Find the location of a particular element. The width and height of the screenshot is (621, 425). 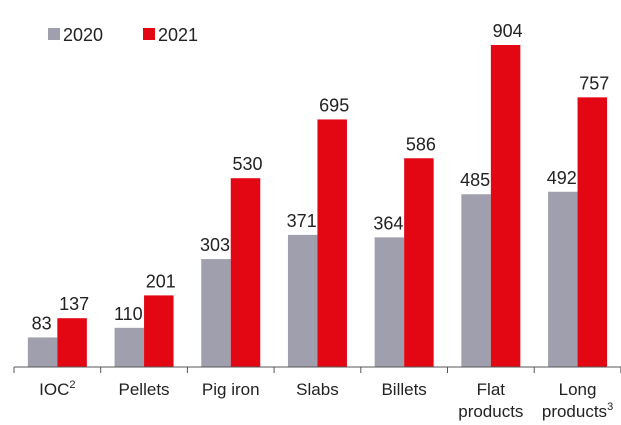

x-tick-label: Pig iron is located at coordinates (230, 390).